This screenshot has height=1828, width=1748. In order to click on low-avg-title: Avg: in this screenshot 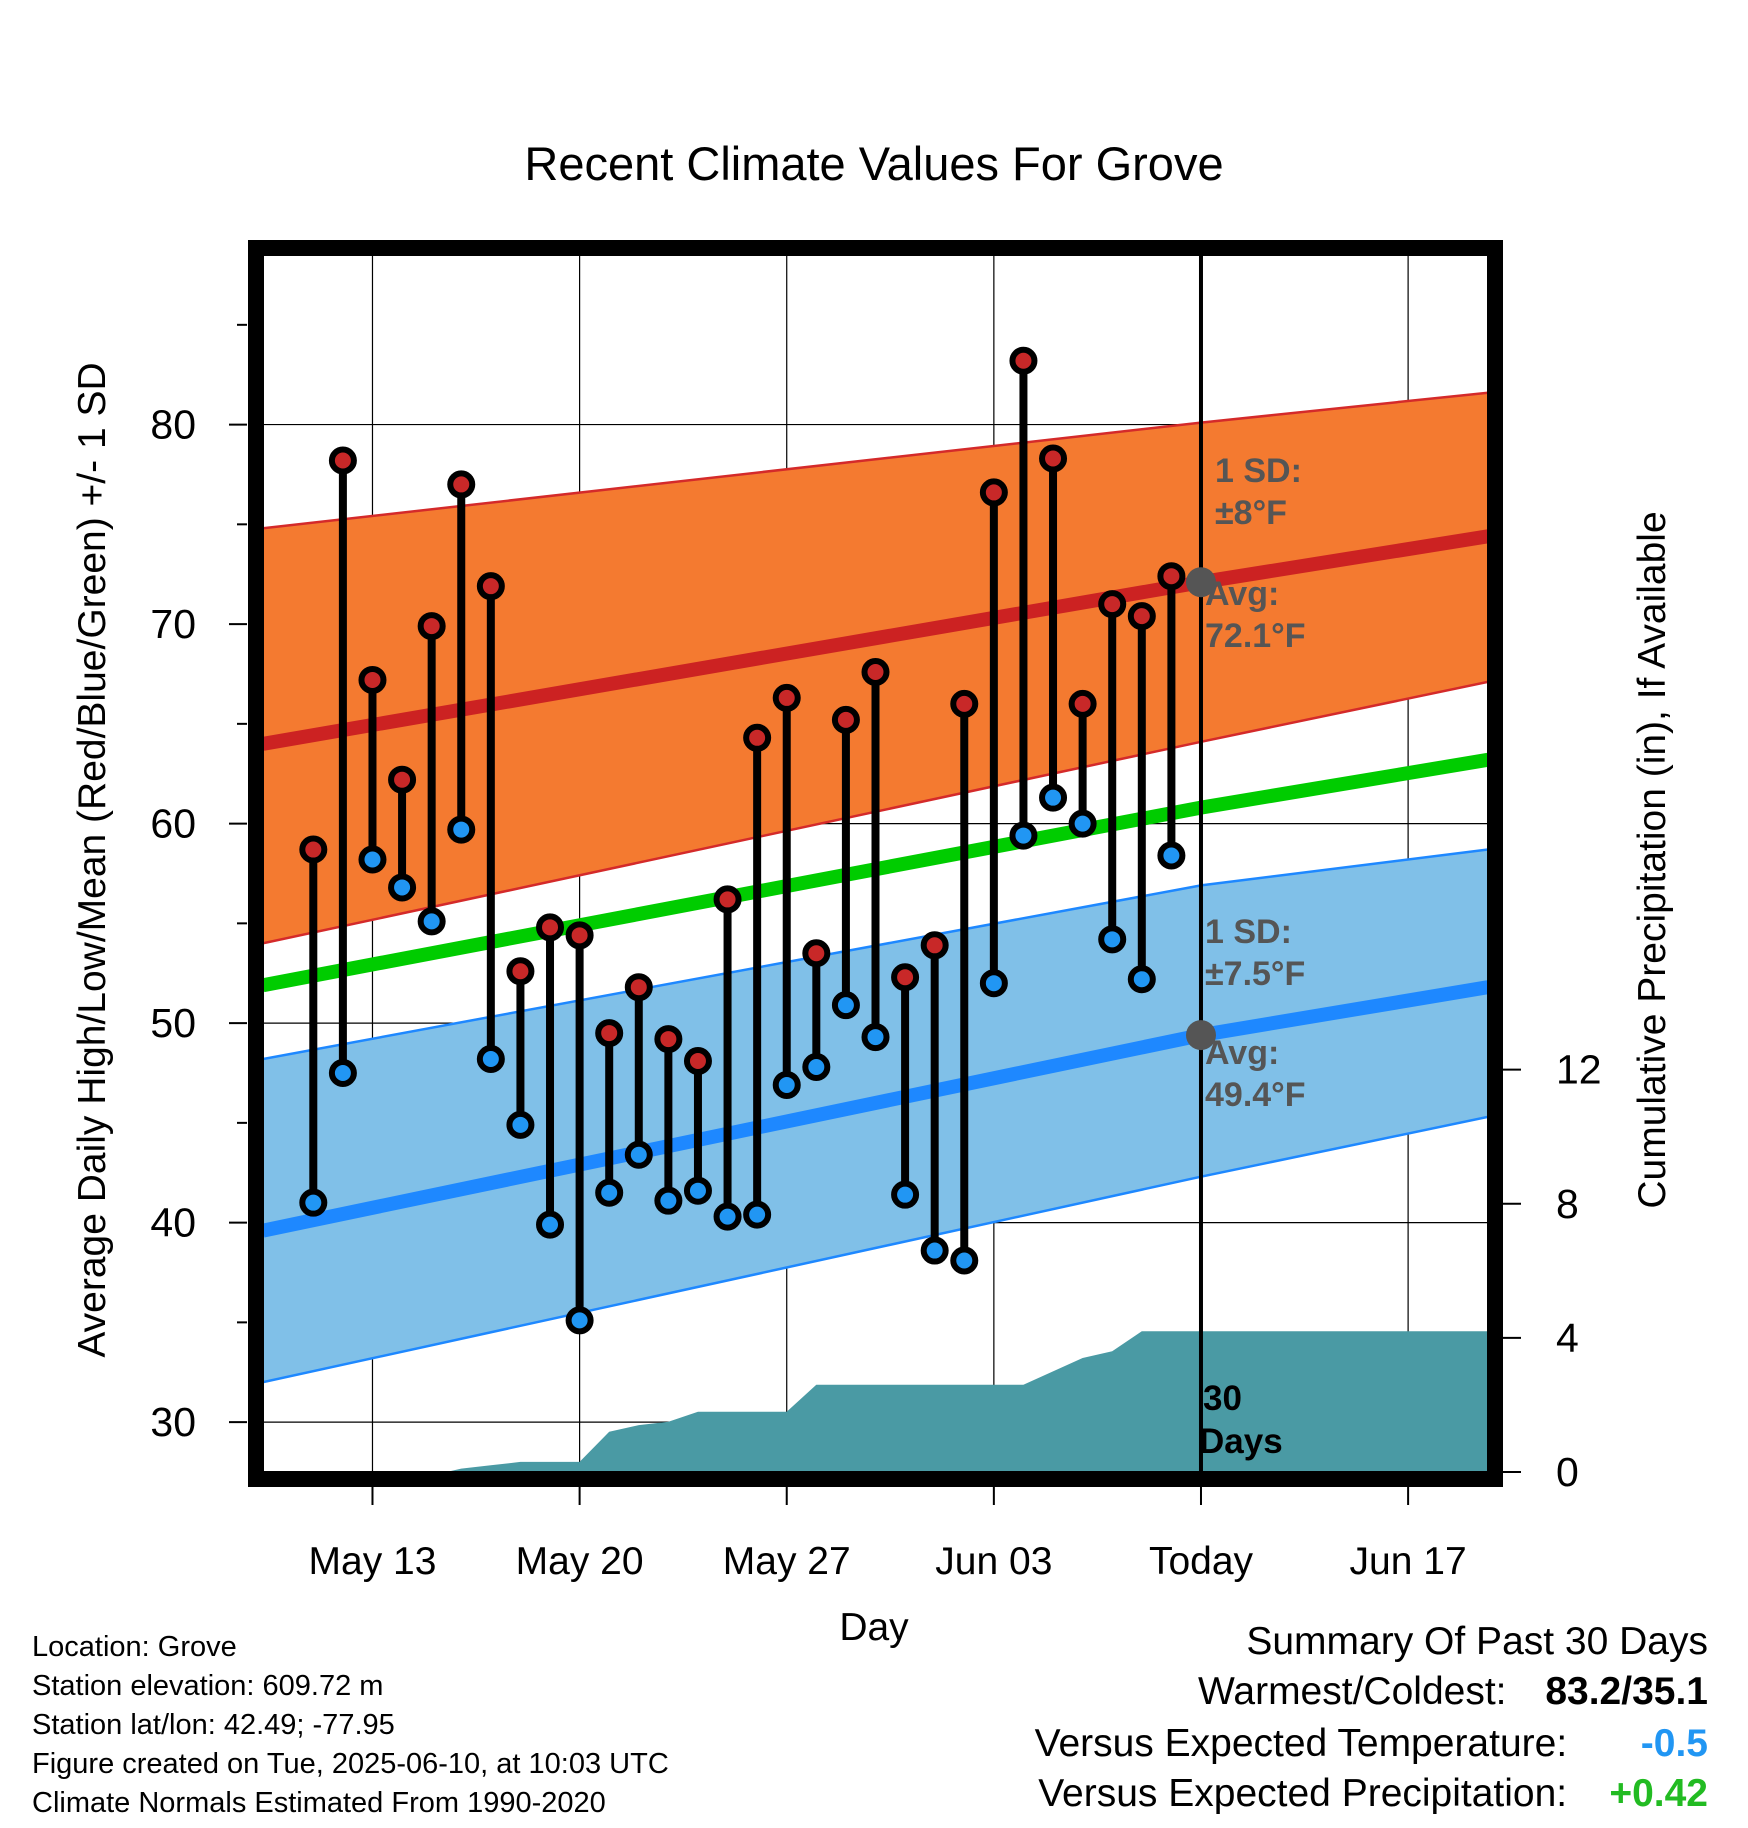, I will do `click(1242, 1053)`.